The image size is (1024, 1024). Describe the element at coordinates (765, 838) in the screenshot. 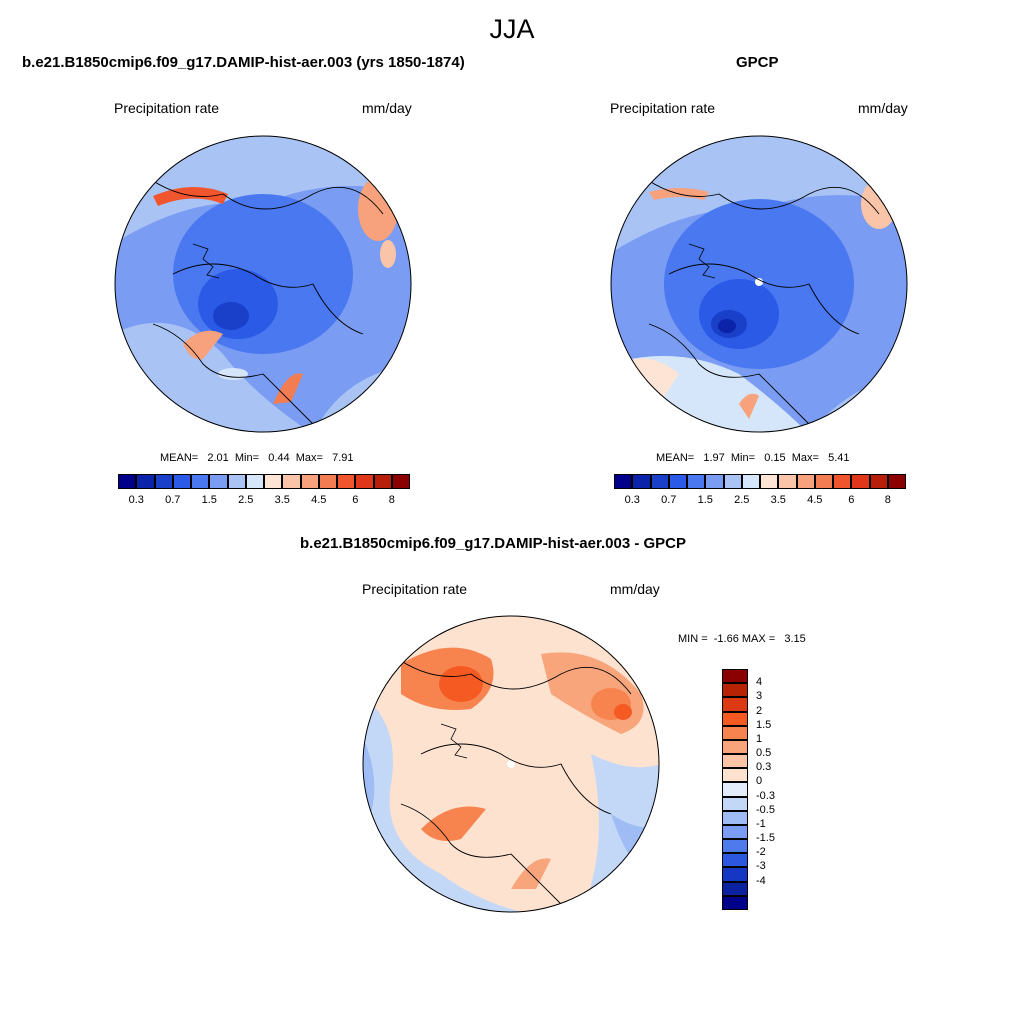

I see `colorbar-tick-label: -1.5` at that location.